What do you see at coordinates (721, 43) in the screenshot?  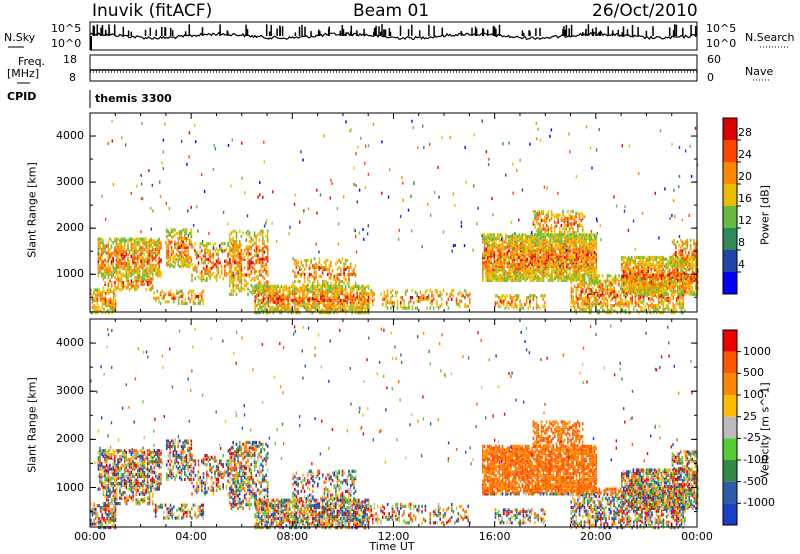 I see `nsearch-tick-bottom: 10^0` at bounding box center [721, 43].